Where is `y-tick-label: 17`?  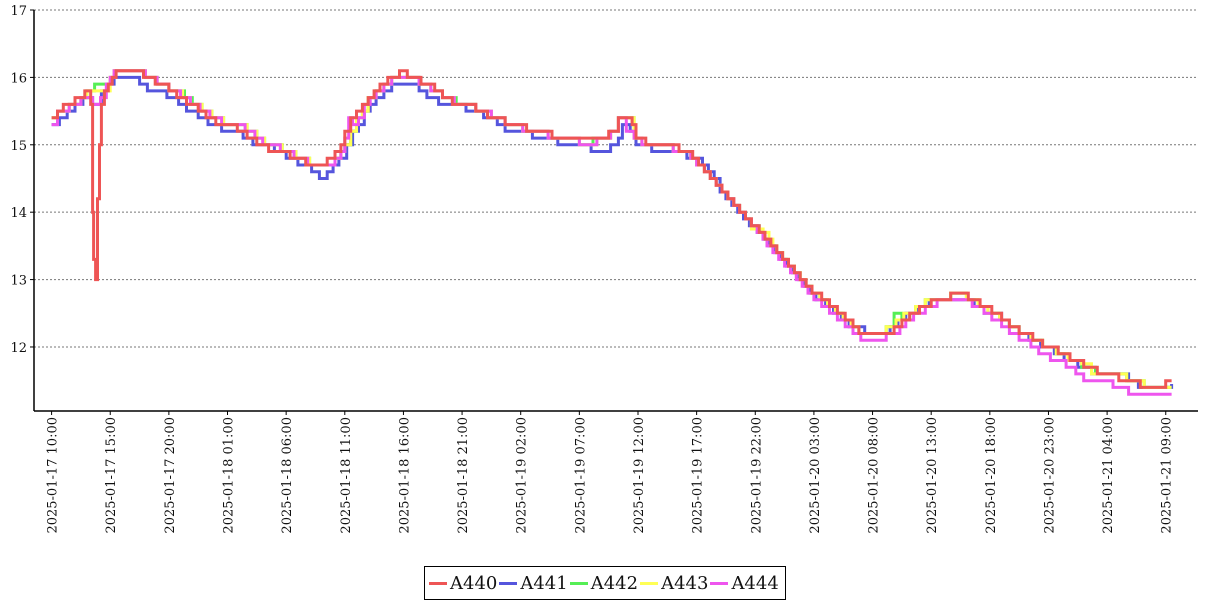 y-tick-label: 17 is located at coordinates (18, 11).